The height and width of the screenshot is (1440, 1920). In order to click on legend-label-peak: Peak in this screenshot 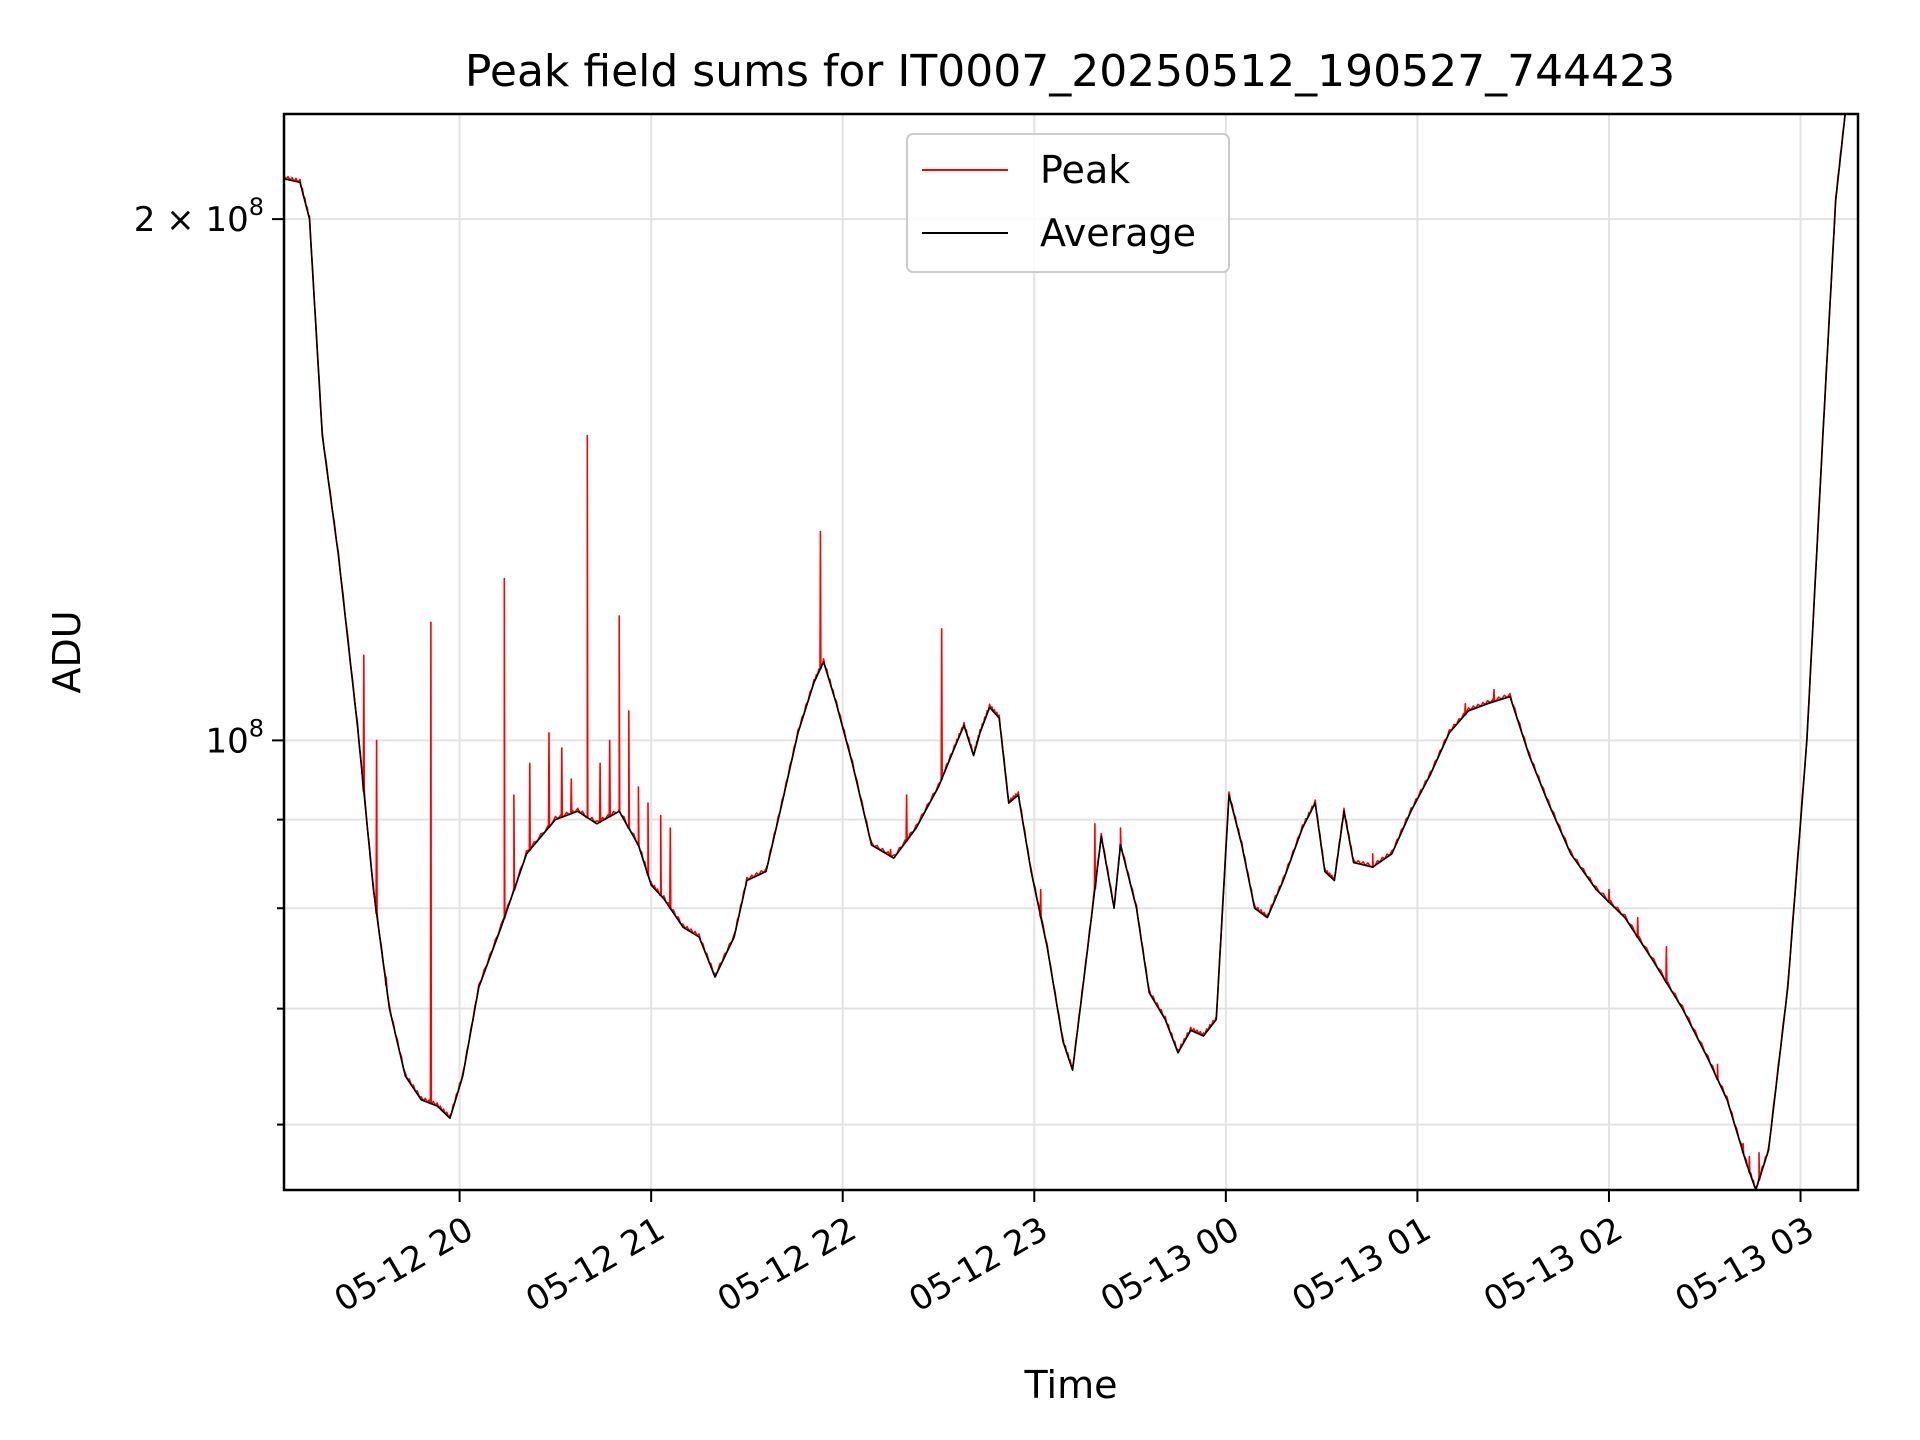, I will do `click(1085, 170)`.